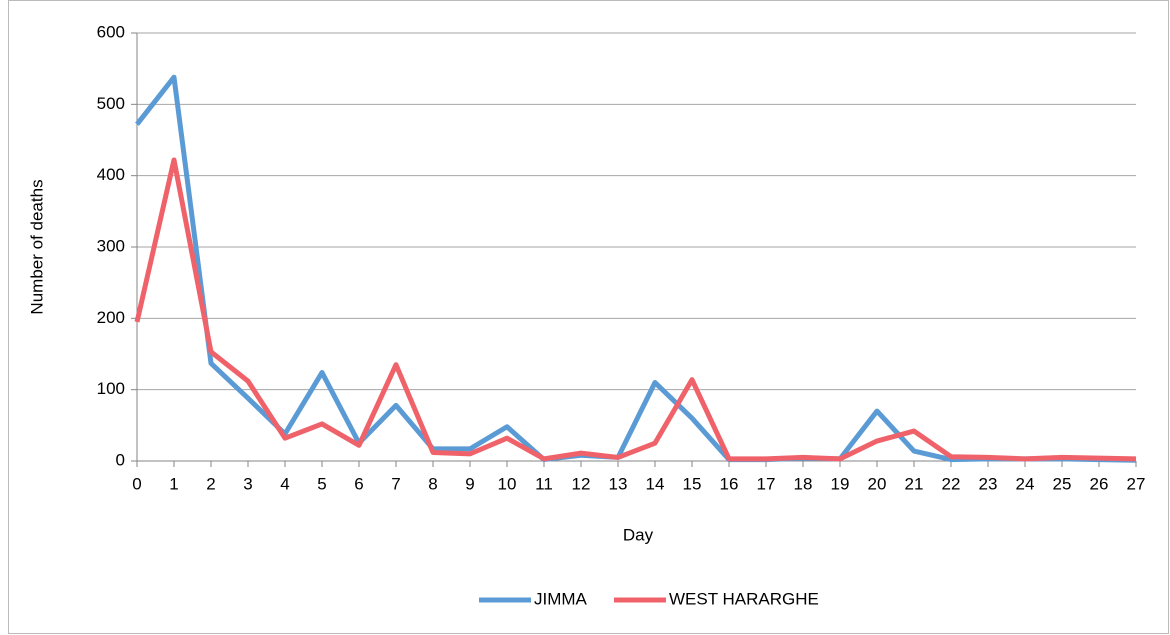 This screenshot has height=635, width=1170. What do you see at coordinates (638, 534) in the screenshot?
I see `x-axis-label: Day` at bounding box center [638, 534].